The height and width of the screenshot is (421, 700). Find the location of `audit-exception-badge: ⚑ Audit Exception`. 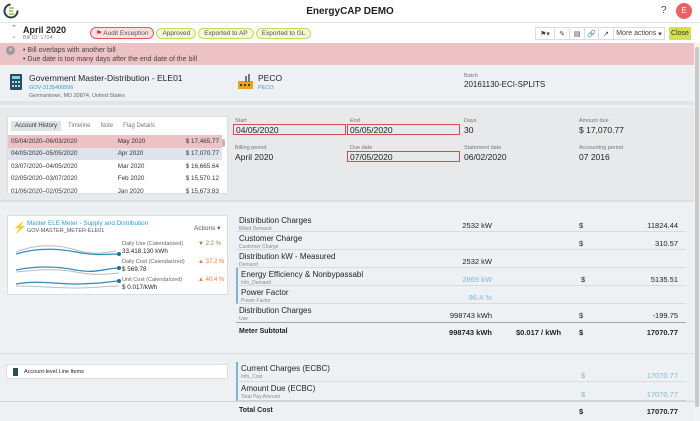

audit-exception-badge: ⚑ Audit Exception is located at coordinates (122, 33).